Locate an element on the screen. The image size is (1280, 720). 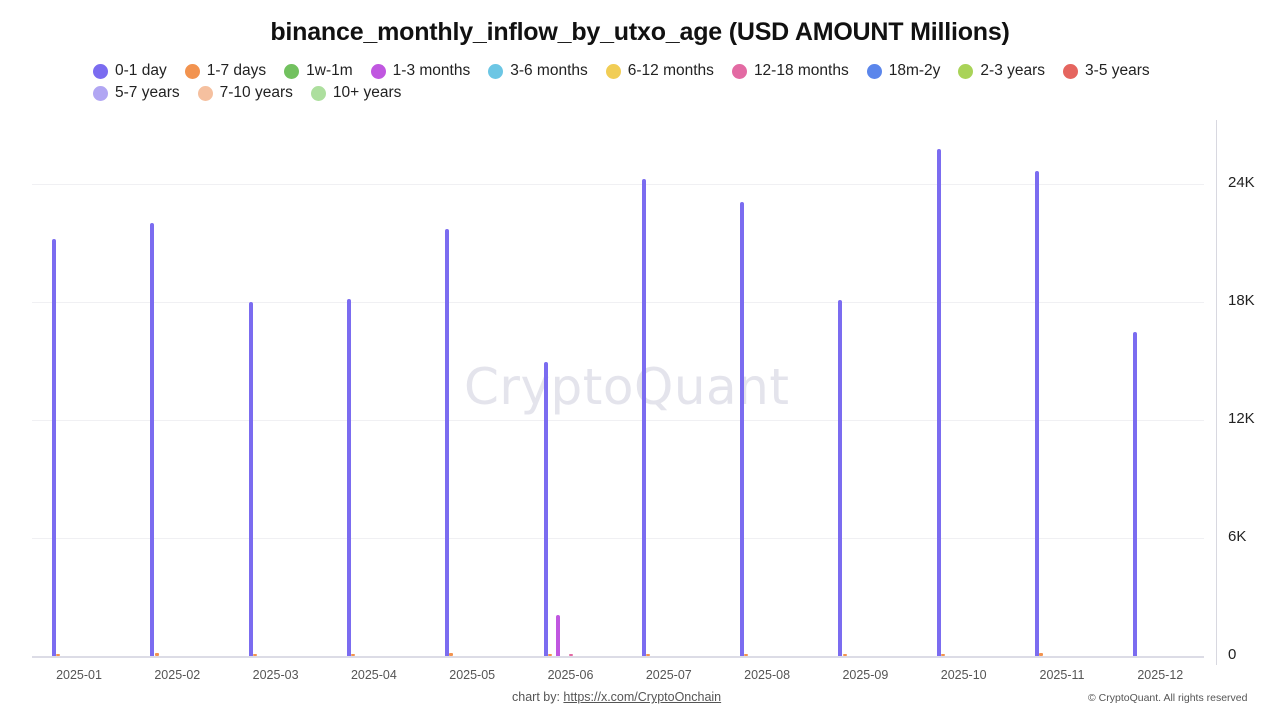
x-tick-label: 2025-03 is located at coordinates (275, 675).